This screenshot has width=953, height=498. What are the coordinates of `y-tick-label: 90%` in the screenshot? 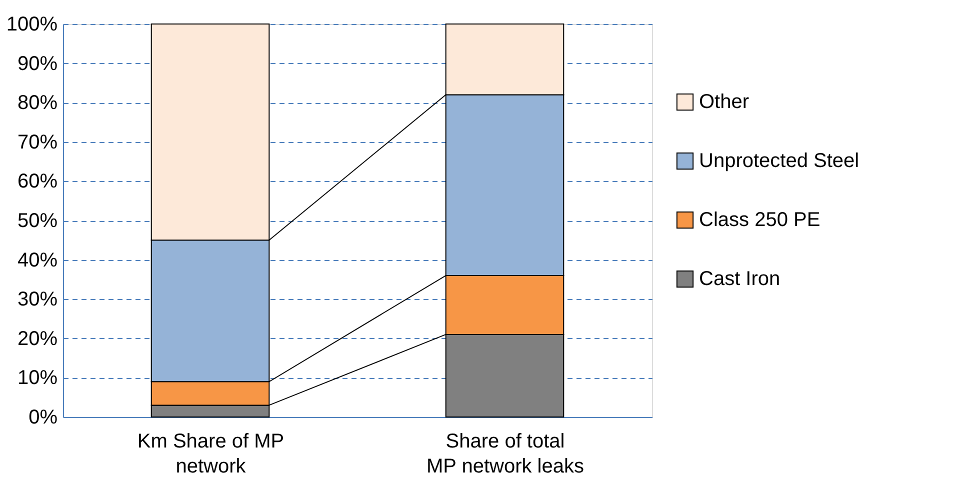 It's located at (37, 63).